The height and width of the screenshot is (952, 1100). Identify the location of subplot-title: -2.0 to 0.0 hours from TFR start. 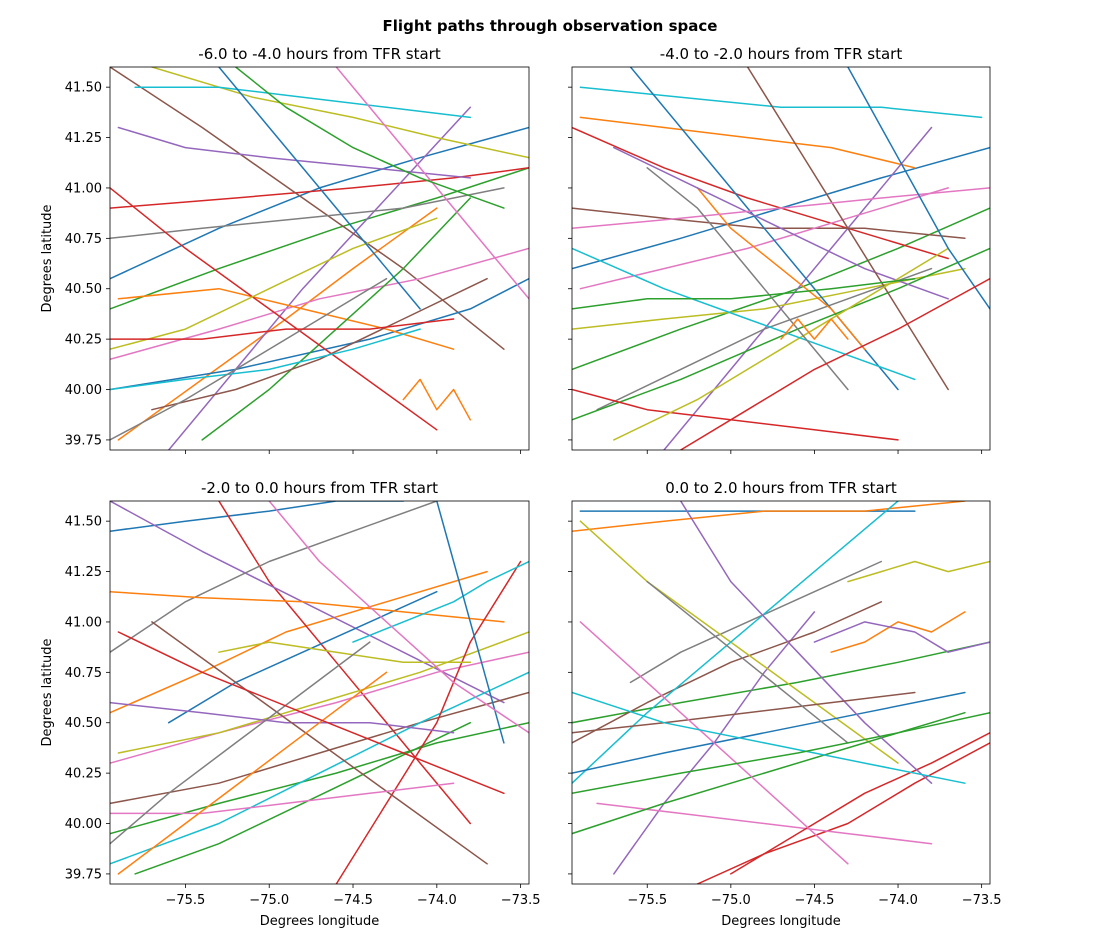
(319, 488).